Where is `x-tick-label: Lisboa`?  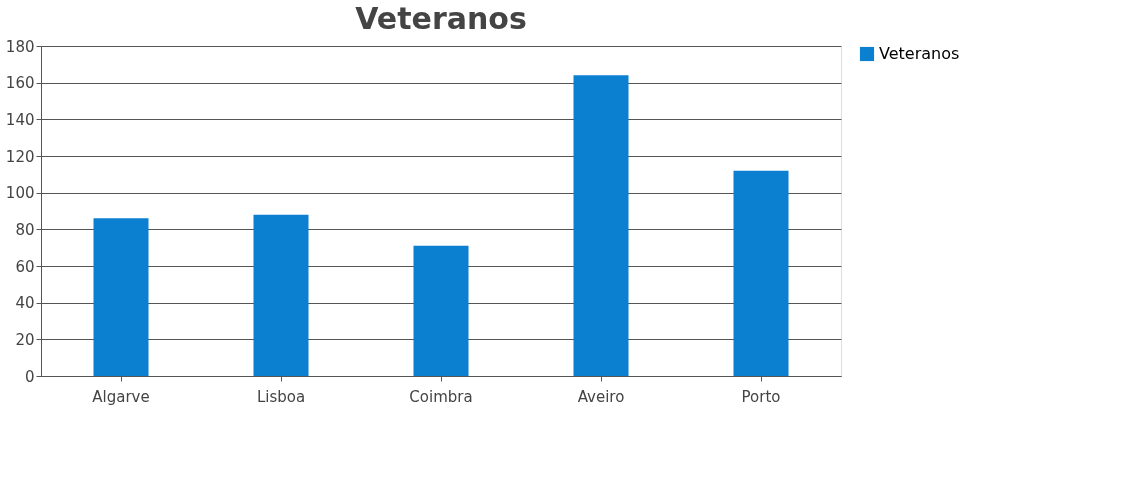
x-tick-label: Lisboa is located at coordinates (281, 396).